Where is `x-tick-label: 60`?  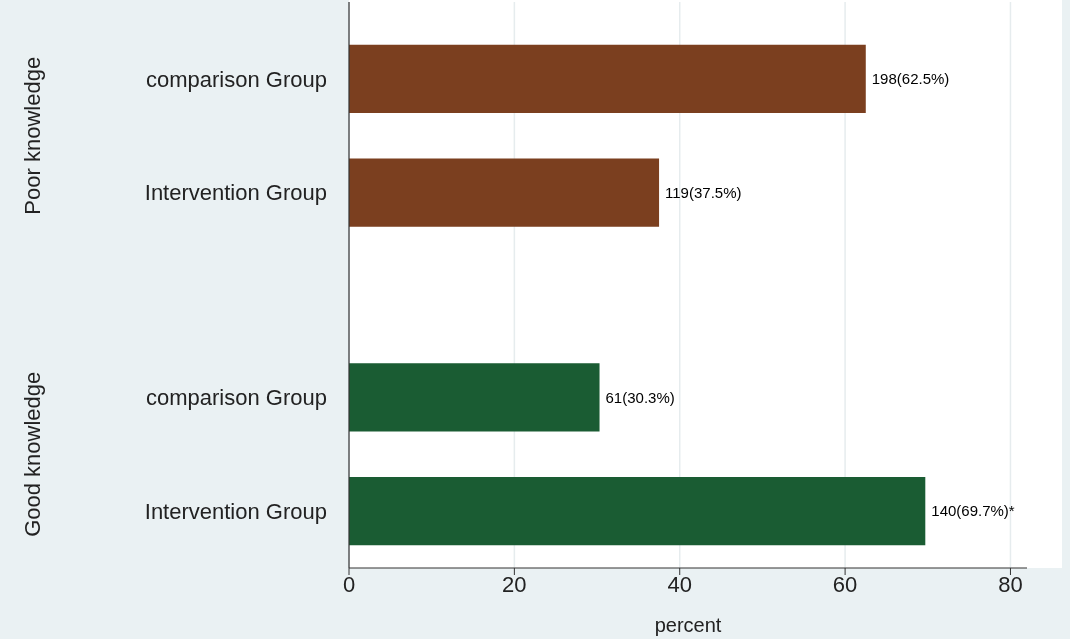
x-tick-label: 60 is located at coordinates (845, 584).